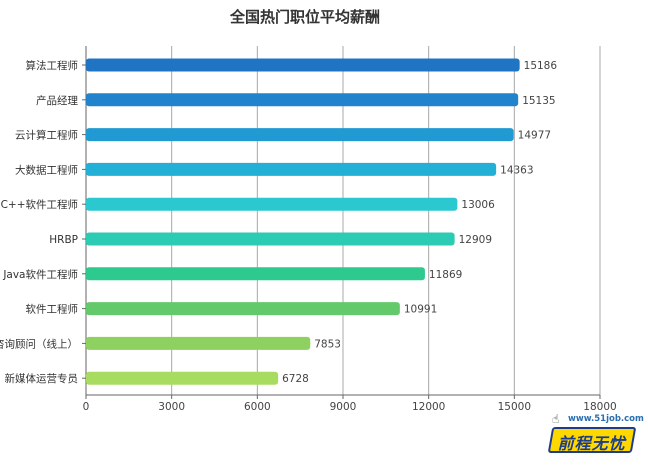 The width and height of the screenshot is (648, 465). What do you see at coordinates (445, 275) in the screenshot?
I see `value-label: 11869` at bounding box center [445, 275].